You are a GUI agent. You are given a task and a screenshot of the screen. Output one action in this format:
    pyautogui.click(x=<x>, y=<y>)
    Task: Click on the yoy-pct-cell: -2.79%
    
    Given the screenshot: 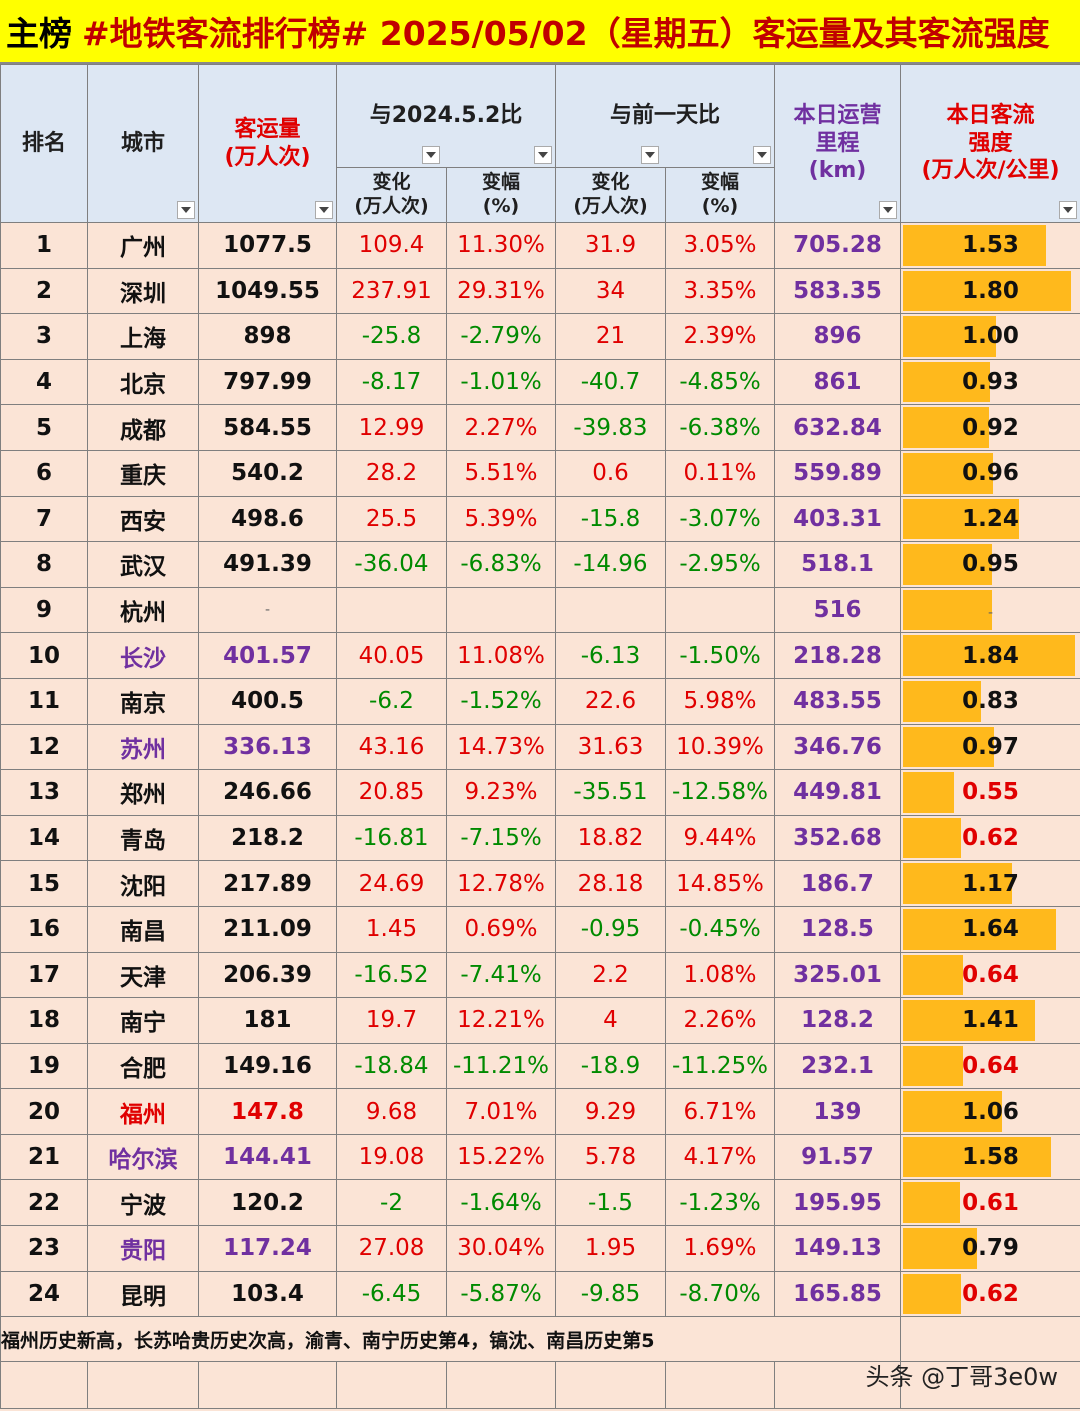 What is the action you would take?
    pyautogui.click(x=501, y=336)
    